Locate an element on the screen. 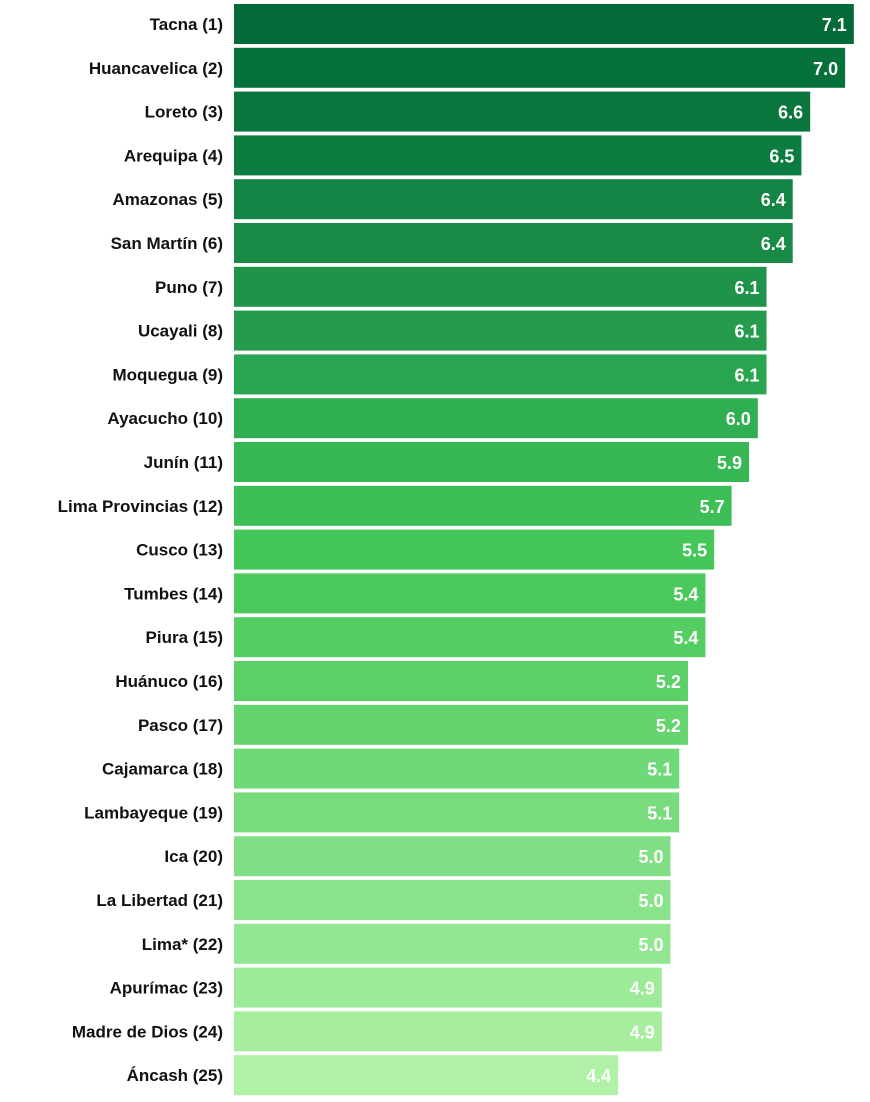  category-label: San Martín (6) is located at coordinates (167, 243).